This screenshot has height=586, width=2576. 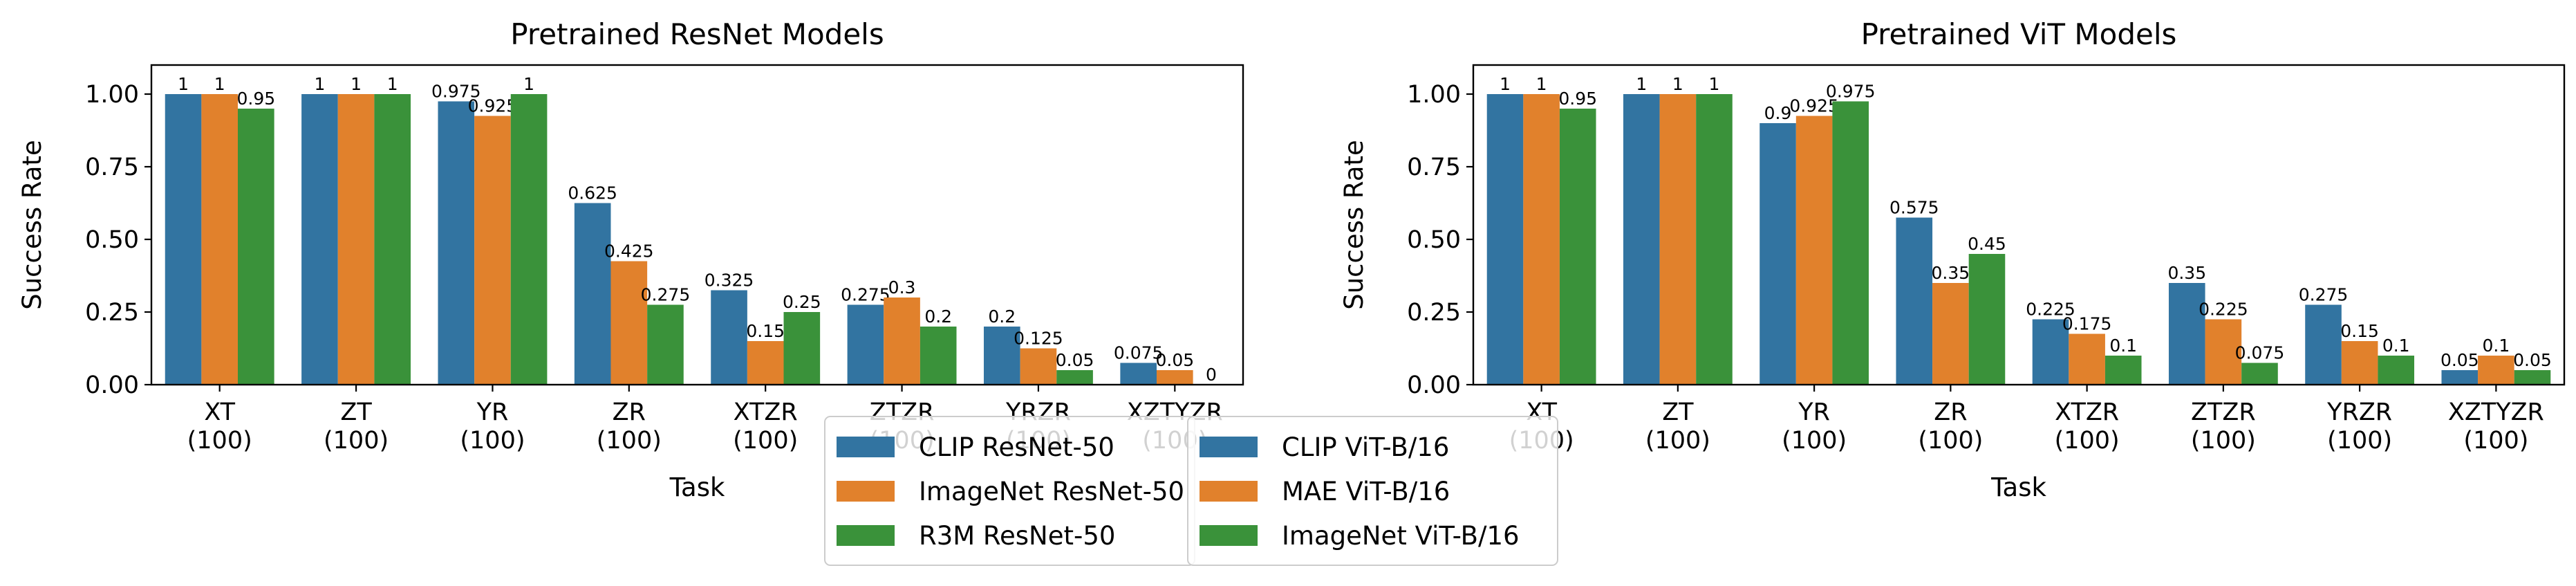 What do you see at coordinates (1851, 92) in the screenshot?
I see `data-label: 0.975` at bounding box center [1851, 92].